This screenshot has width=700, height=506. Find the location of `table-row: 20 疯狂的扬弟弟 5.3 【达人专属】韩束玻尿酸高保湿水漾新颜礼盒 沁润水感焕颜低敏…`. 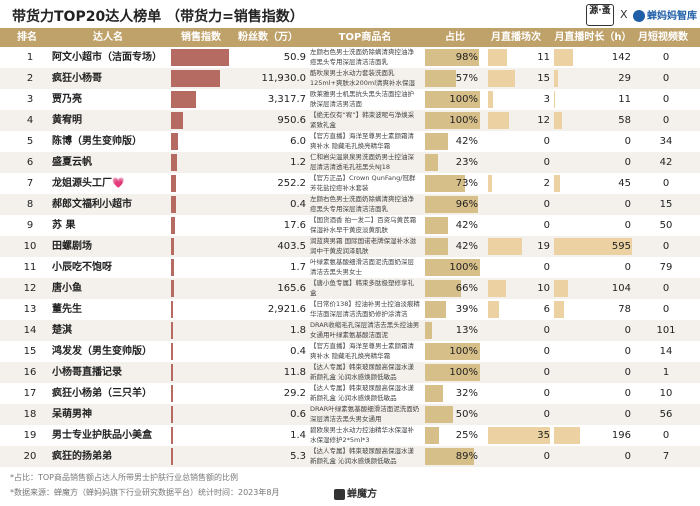

table-row: 20 疯狂的扬弟弟 5.3 【达人专属】韩束玻尿酸高保湿水漾新颜礼盒 沁润水感焕颜低敏… is located at coordinates (350, 456).